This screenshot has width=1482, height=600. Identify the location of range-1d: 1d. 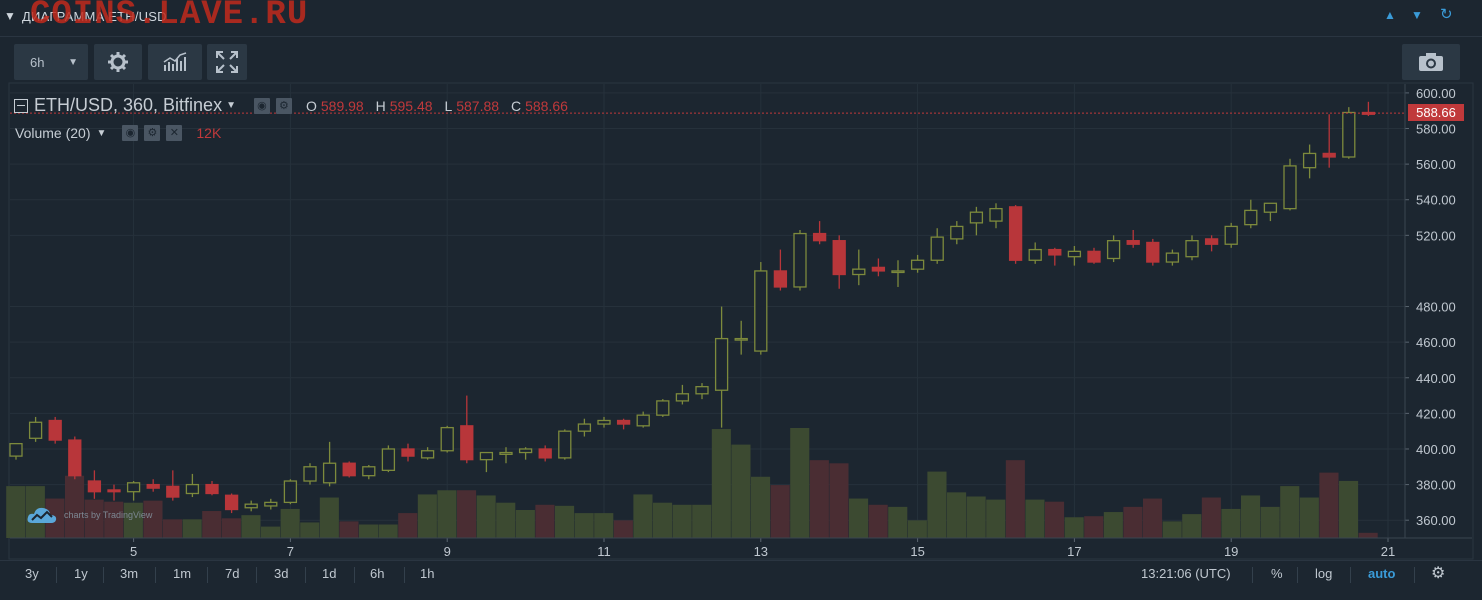
(329, 573).